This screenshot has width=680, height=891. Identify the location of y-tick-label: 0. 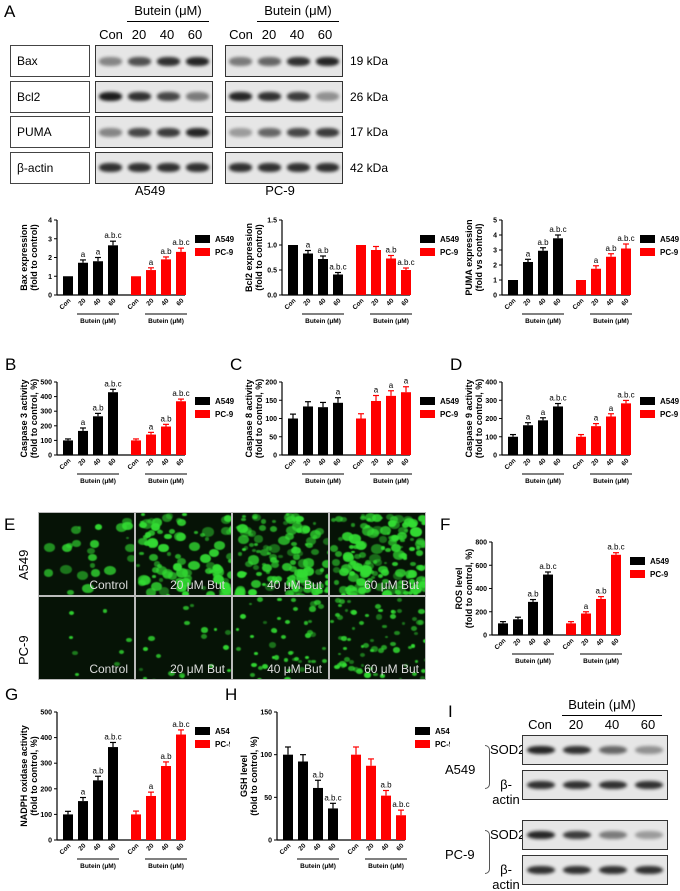
(485, 636).